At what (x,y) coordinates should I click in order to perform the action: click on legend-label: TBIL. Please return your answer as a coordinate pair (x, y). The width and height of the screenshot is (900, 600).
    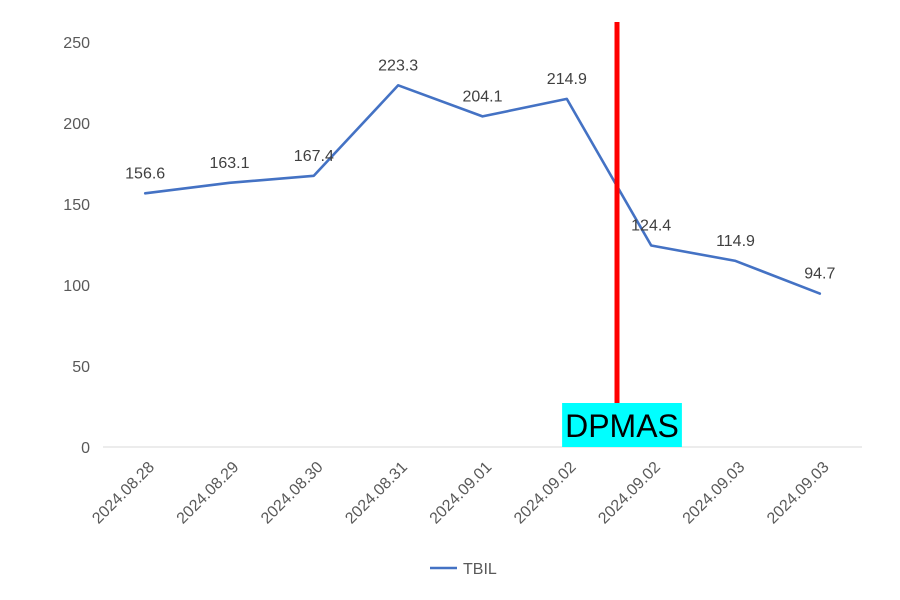
    Looking at the image, I should click on (480, 569).